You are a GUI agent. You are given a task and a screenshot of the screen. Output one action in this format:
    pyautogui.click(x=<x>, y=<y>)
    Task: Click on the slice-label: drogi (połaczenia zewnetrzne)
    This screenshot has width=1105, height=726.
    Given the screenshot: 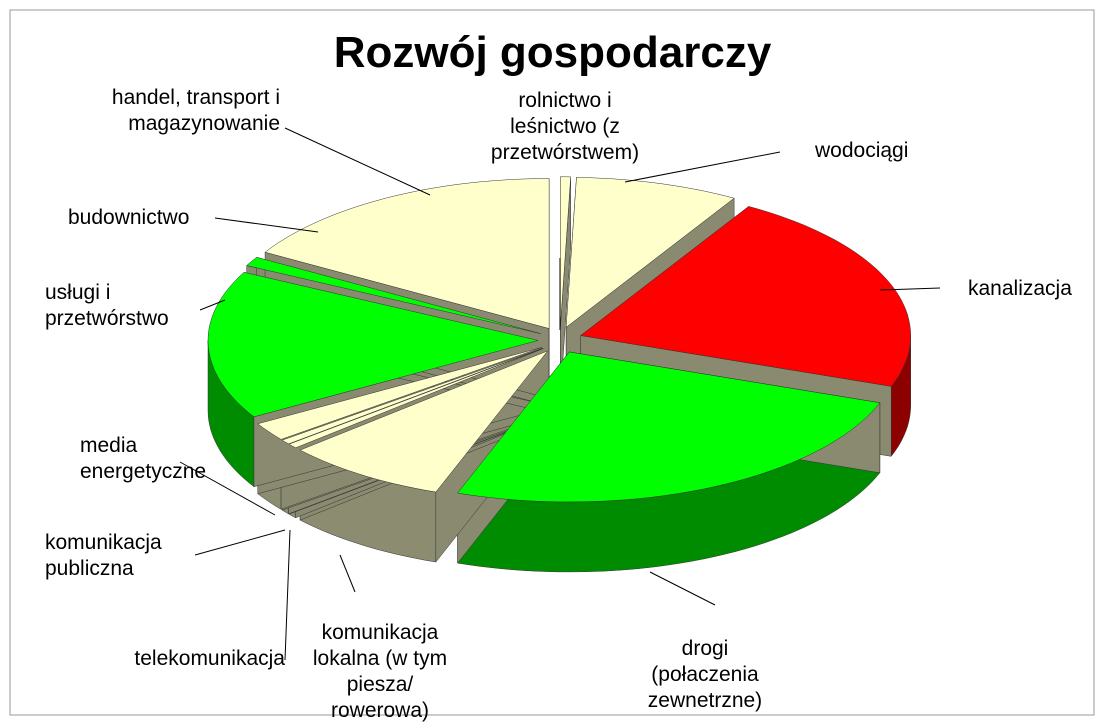 What is the action you would take?
    pyautogui.click(x=705, y=674)
    